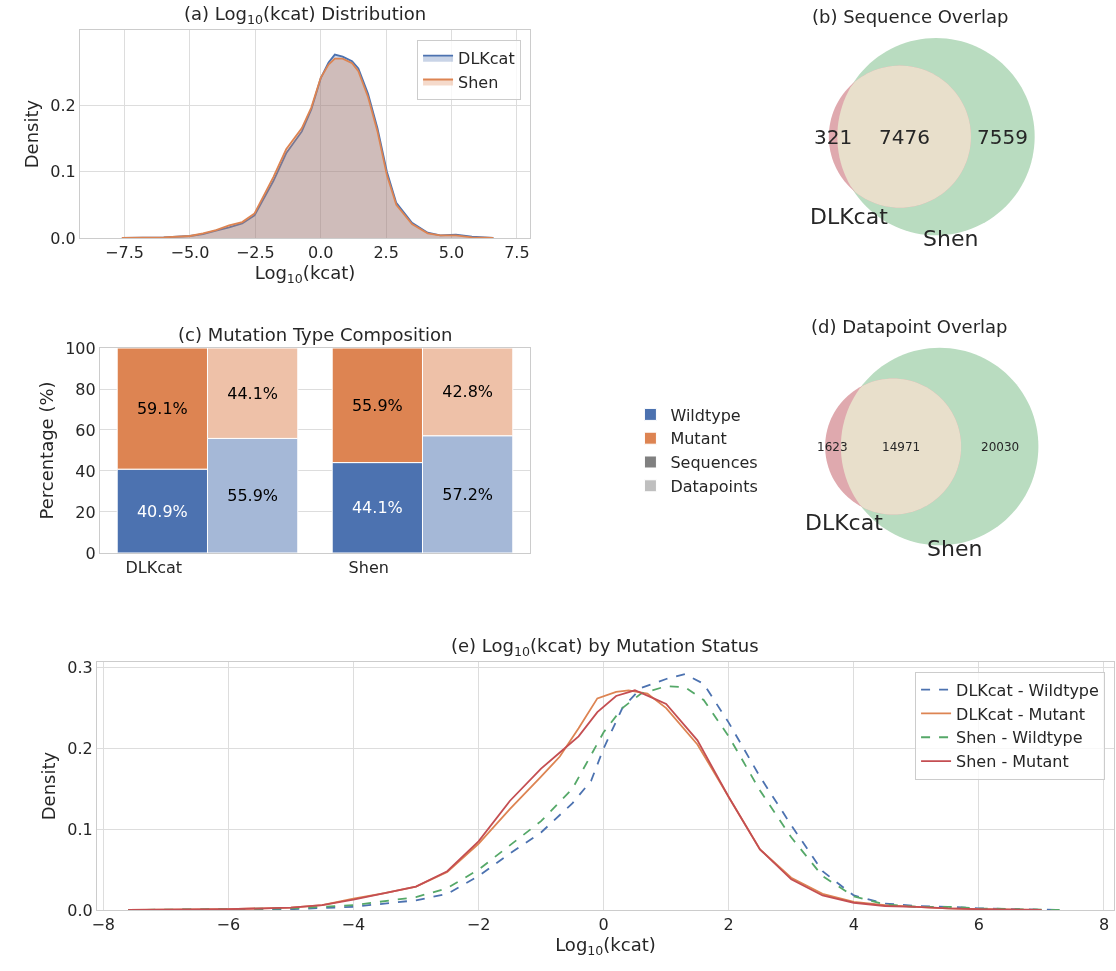 This screenshot has width=1116, height=971. What do you see at coordinates (698, 439) in the screenshot?
I see `legend-label: Mutant` at bounding box center [698, 439].